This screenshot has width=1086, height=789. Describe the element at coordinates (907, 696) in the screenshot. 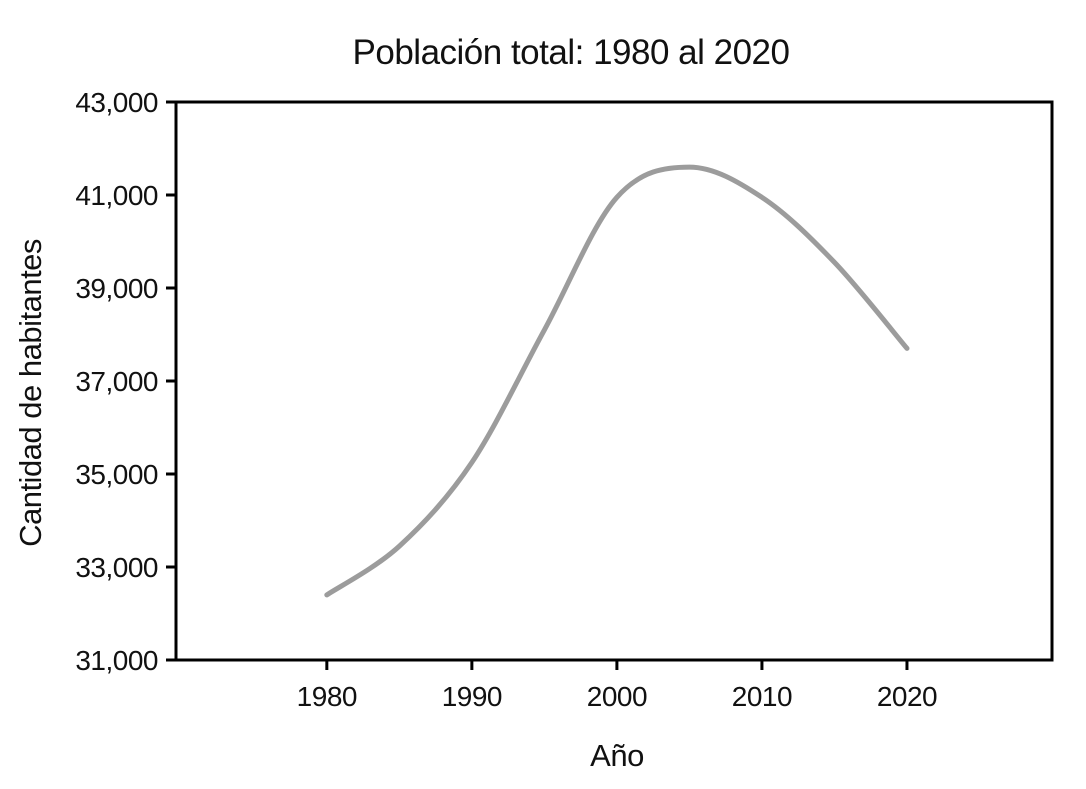

I see `x-tick-label: 2020` at that location.